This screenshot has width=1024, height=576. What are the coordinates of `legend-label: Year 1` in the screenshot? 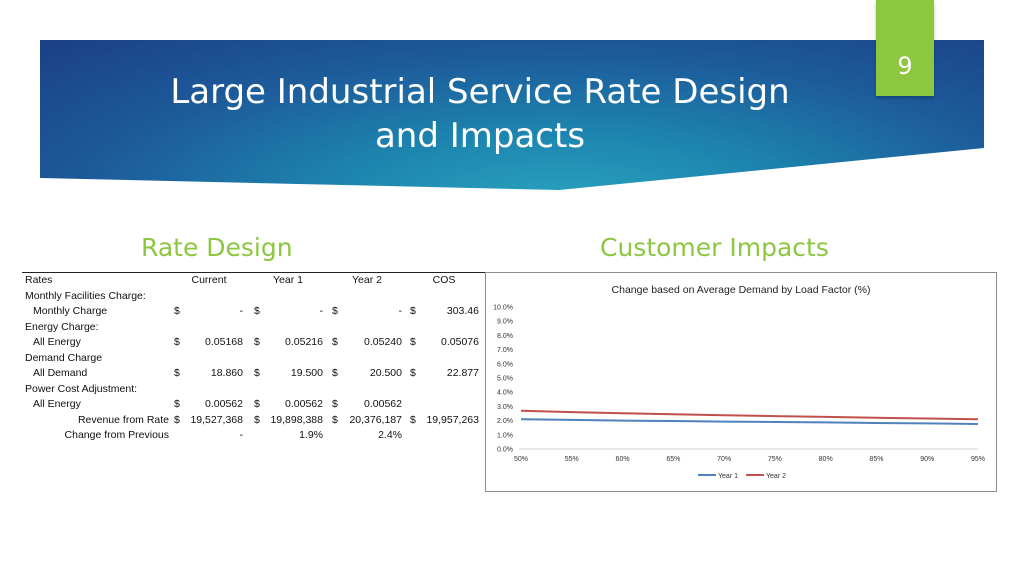 It's located at (728, 476).